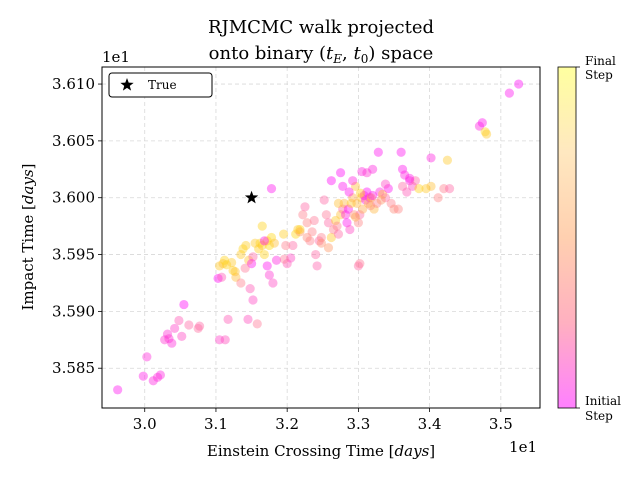 The height and width of the screenshot is (480, 640). What do you see at coordinates (358, 424) in the screenshot?
I see `x-tick-label: 3.3` at bounding box center [358, 424].